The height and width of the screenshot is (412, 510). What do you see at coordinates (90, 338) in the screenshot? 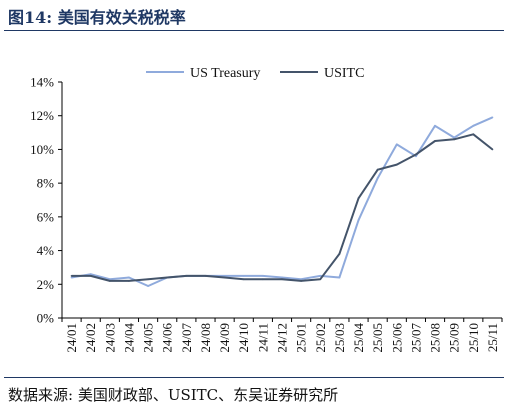
I see `x-tick-label: 24/02` at bounding box center [90, 338].